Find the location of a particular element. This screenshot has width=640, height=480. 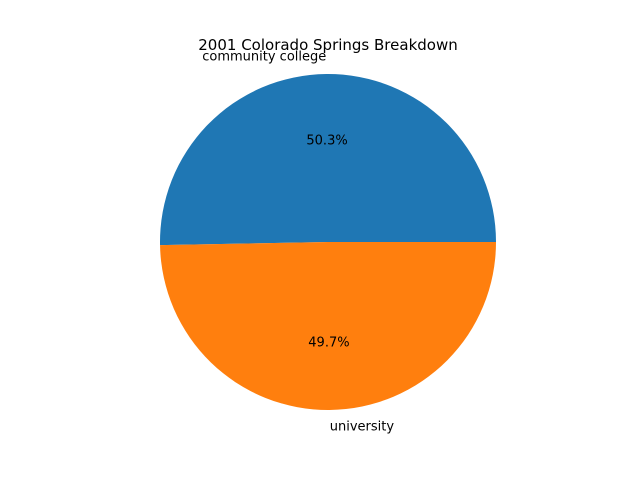

pie-percent-label-community-college: 50.3% is located at coordinates (326, 141).